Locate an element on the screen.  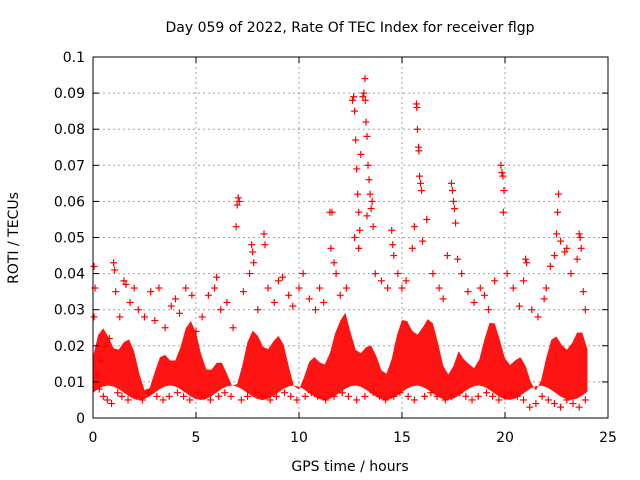
y-tick-label: 0.02 is located at coordinates (69, 347).